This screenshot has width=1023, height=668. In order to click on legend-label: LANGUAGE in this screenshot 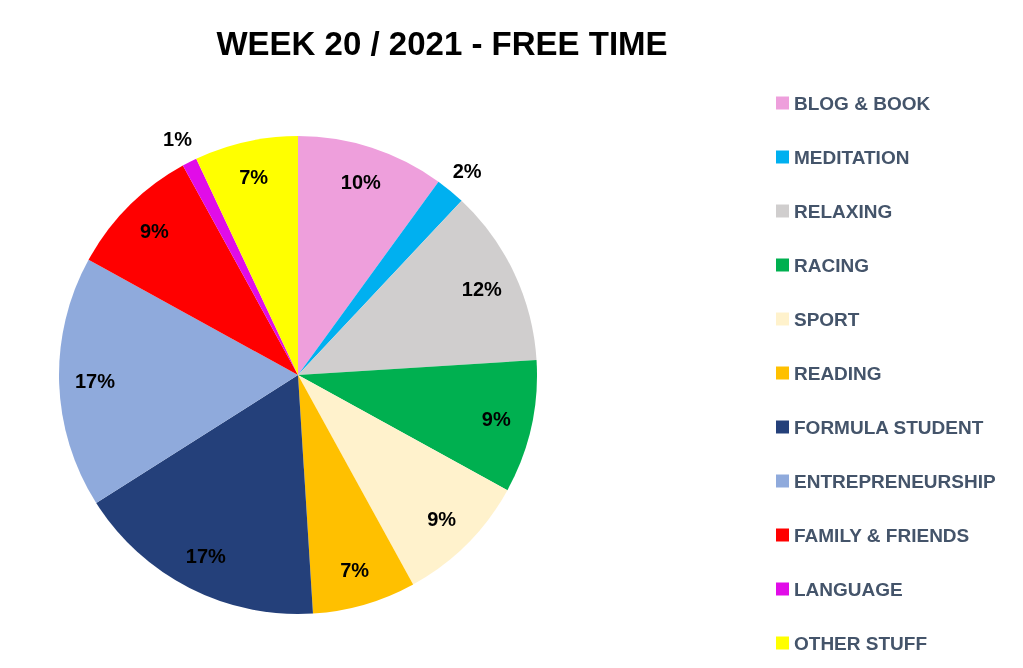, I will do `click(848, 589)`.